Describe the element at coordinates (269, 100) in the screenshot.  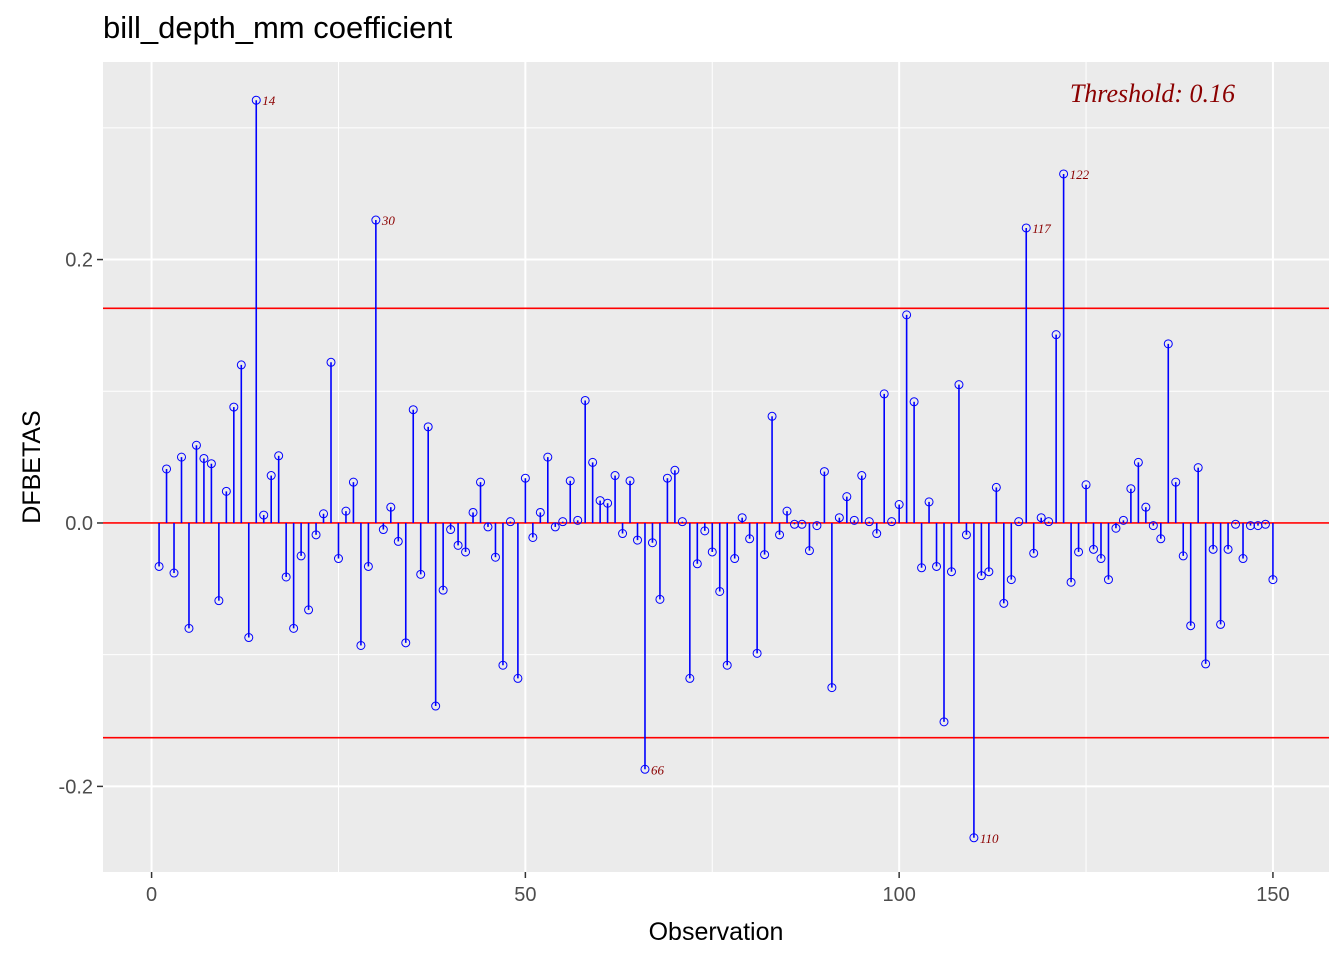
I see `point-label: 14` at that location.